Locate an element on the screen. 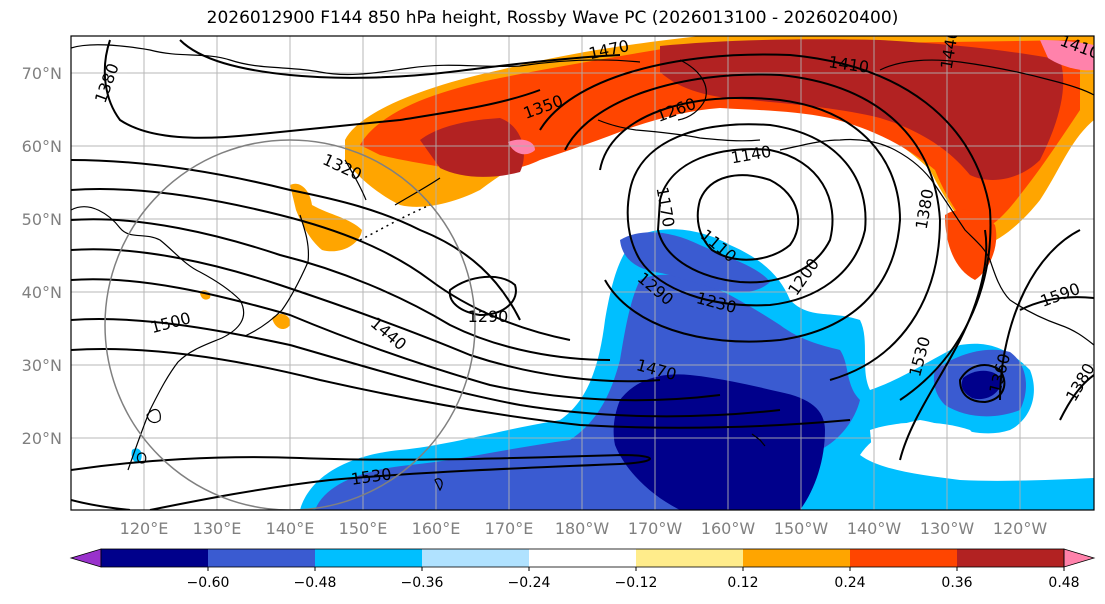 This screenshot has width=1105, height=604. lon-tick-label: 130°W is located at coordinates (947, 528).